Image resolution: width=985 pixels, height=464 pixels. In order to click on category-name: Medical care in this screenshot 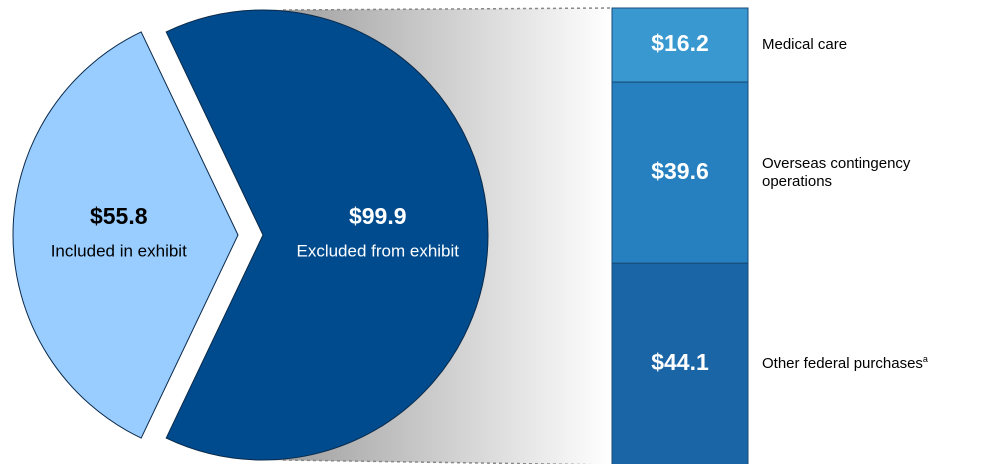, I will do `click(805, 45)`.